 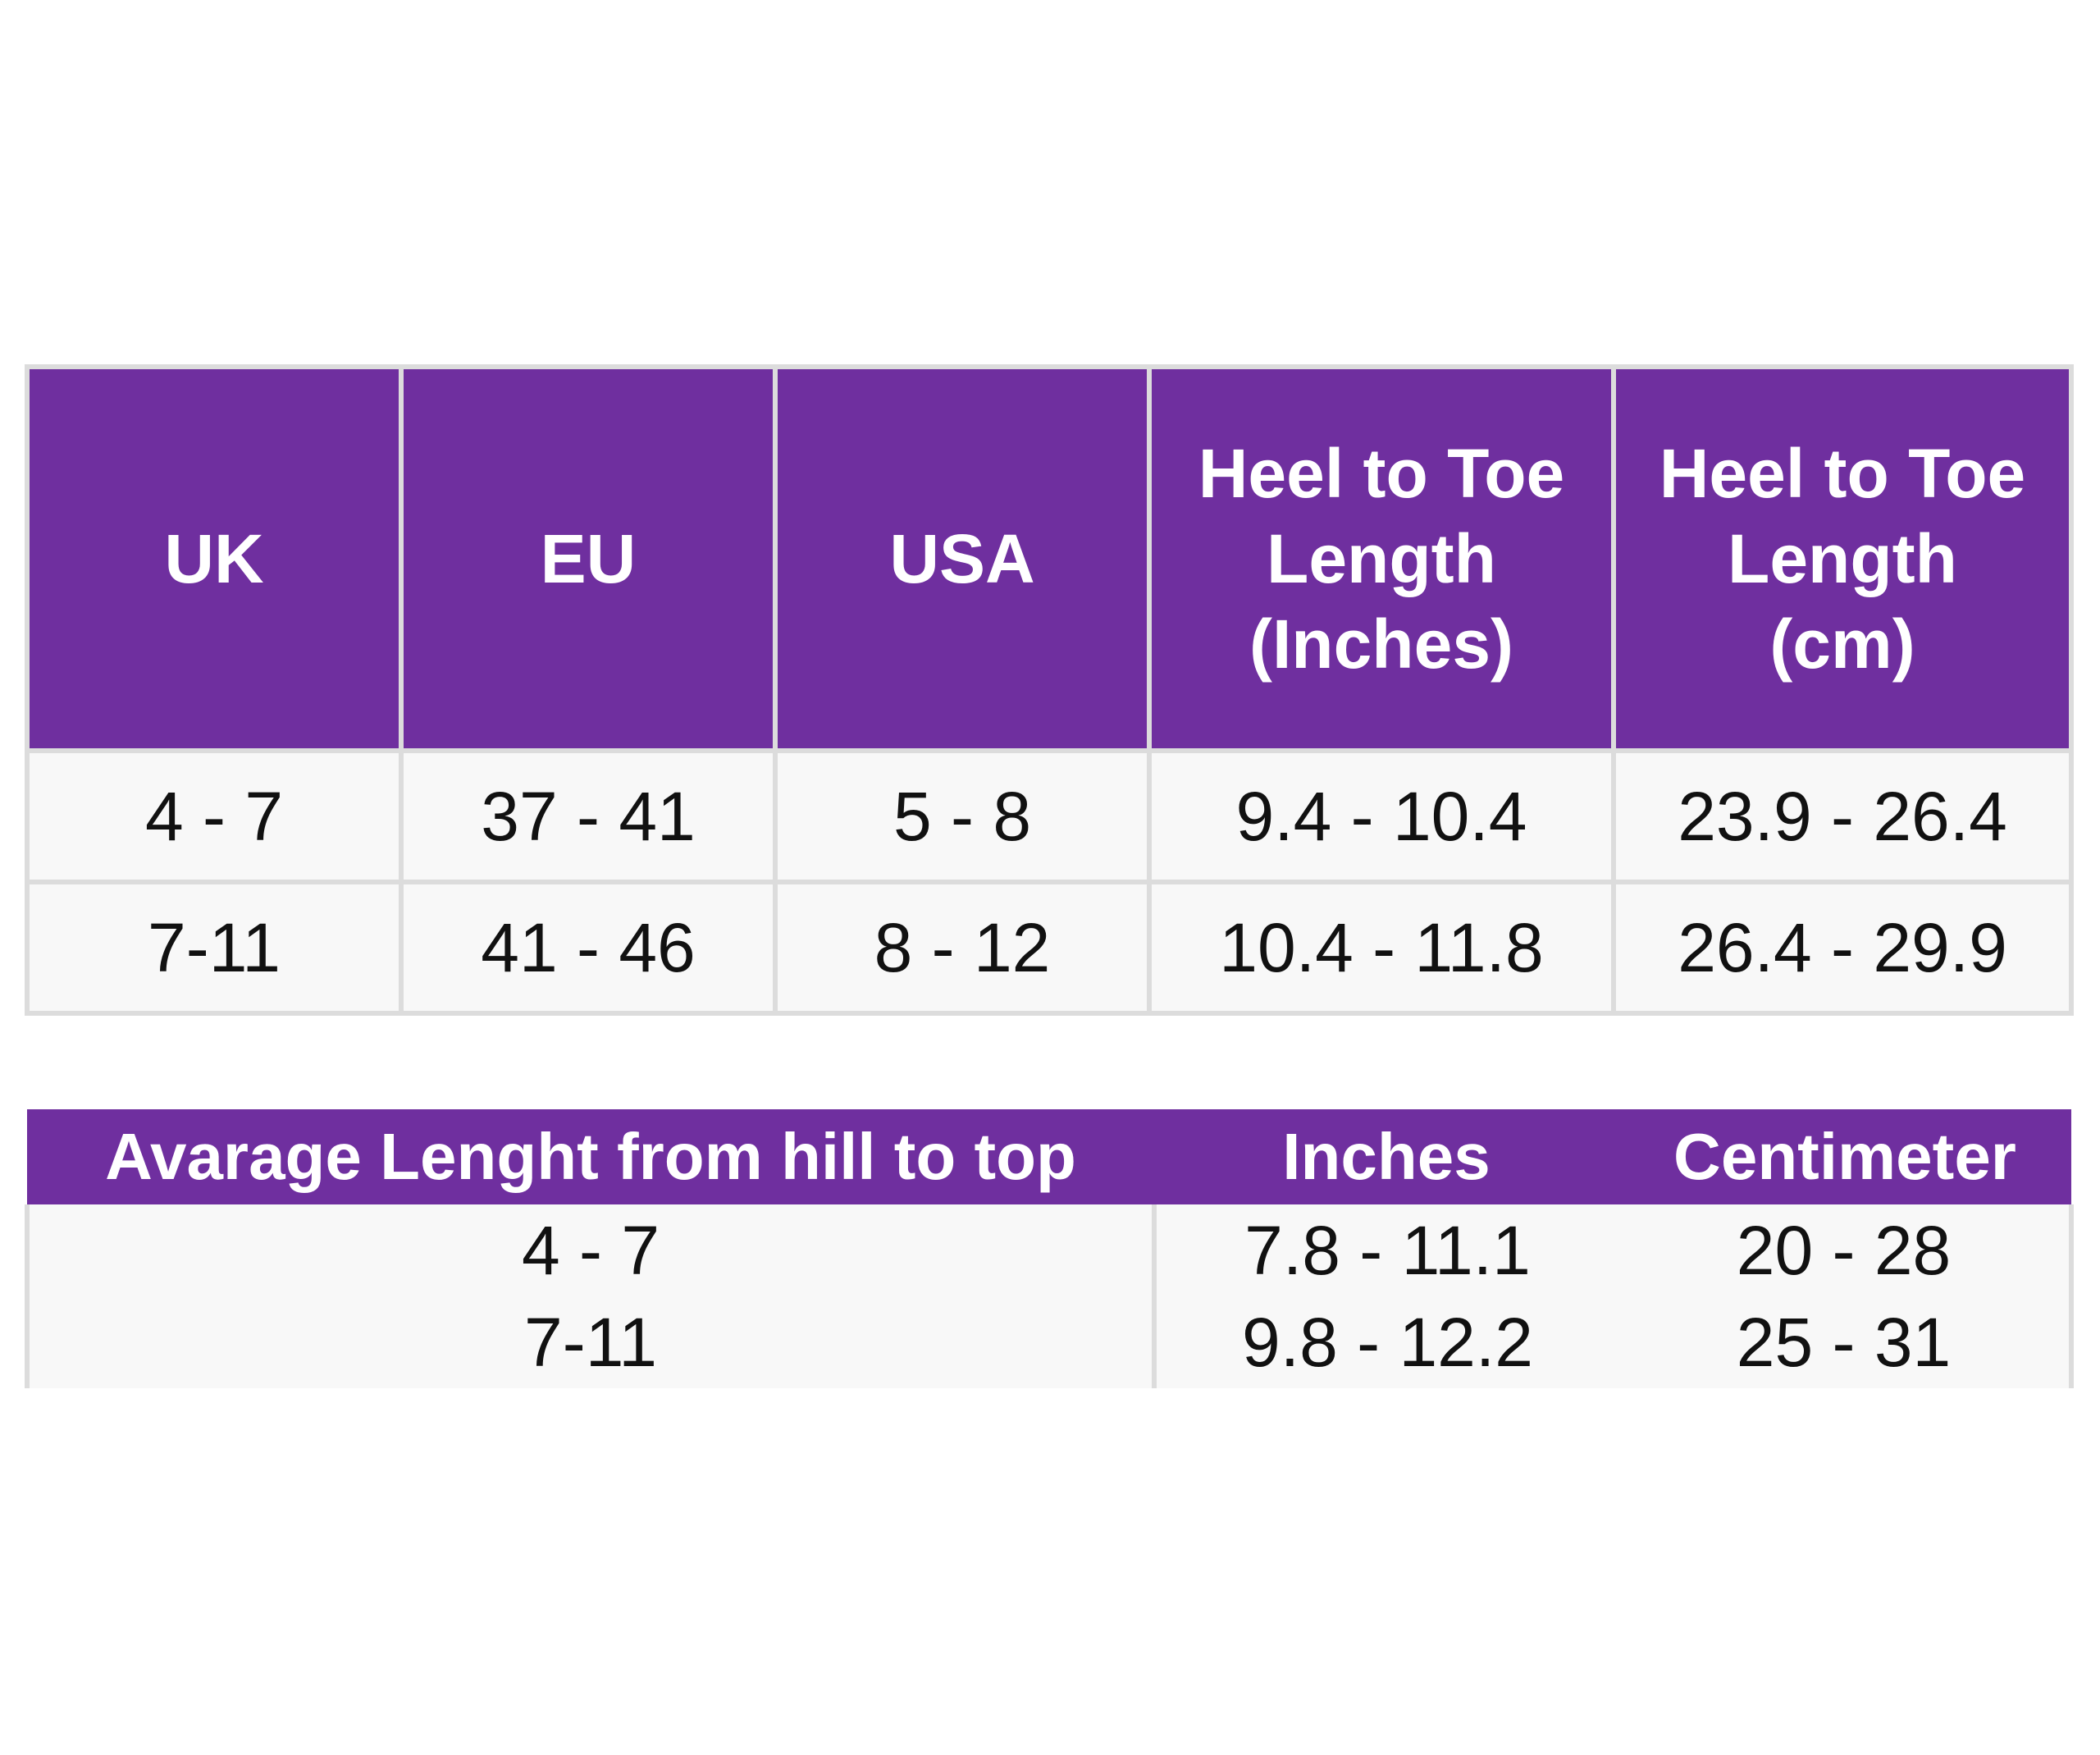 I want to click on cell-usa: 8 - 12, so click(x=963, y=948).